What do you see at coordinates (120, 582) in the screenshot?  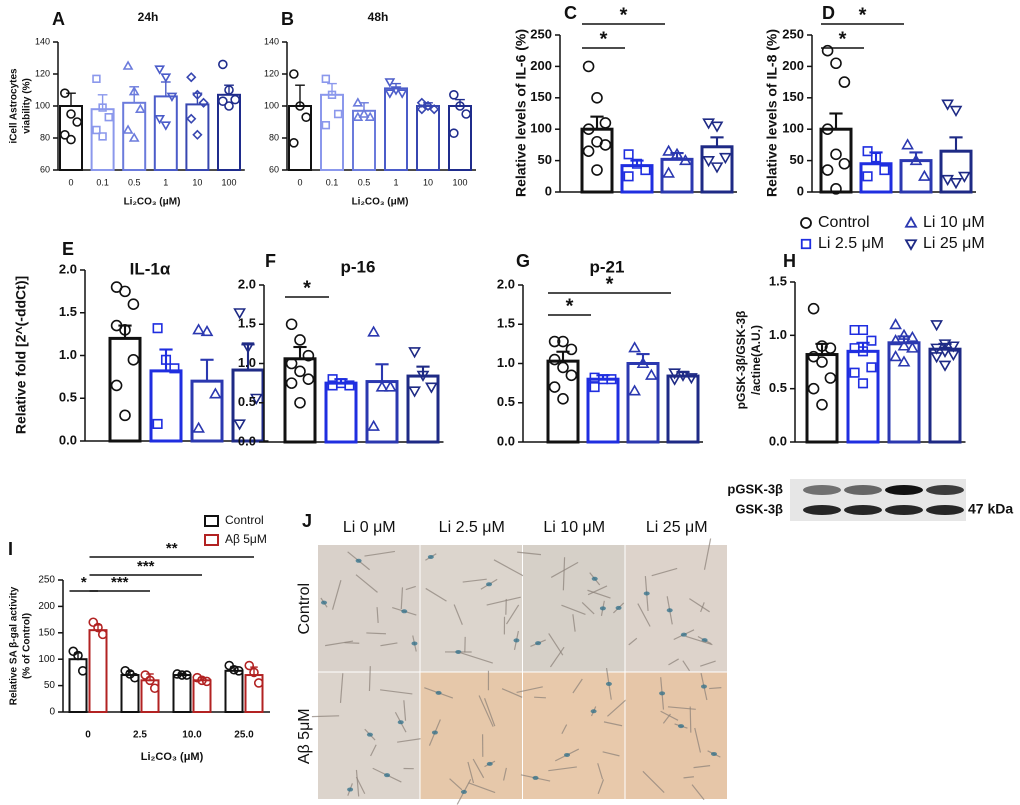 I see `significance-label: ***` at bounding box center [120, 582].